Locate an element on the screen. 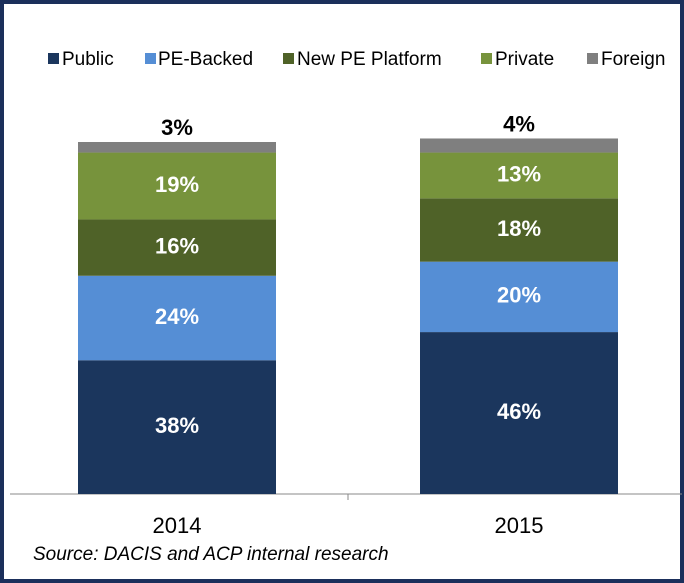 The width and height of the screenshot is (684, 583). data-label: 19% is located at coordinates (177, 184).